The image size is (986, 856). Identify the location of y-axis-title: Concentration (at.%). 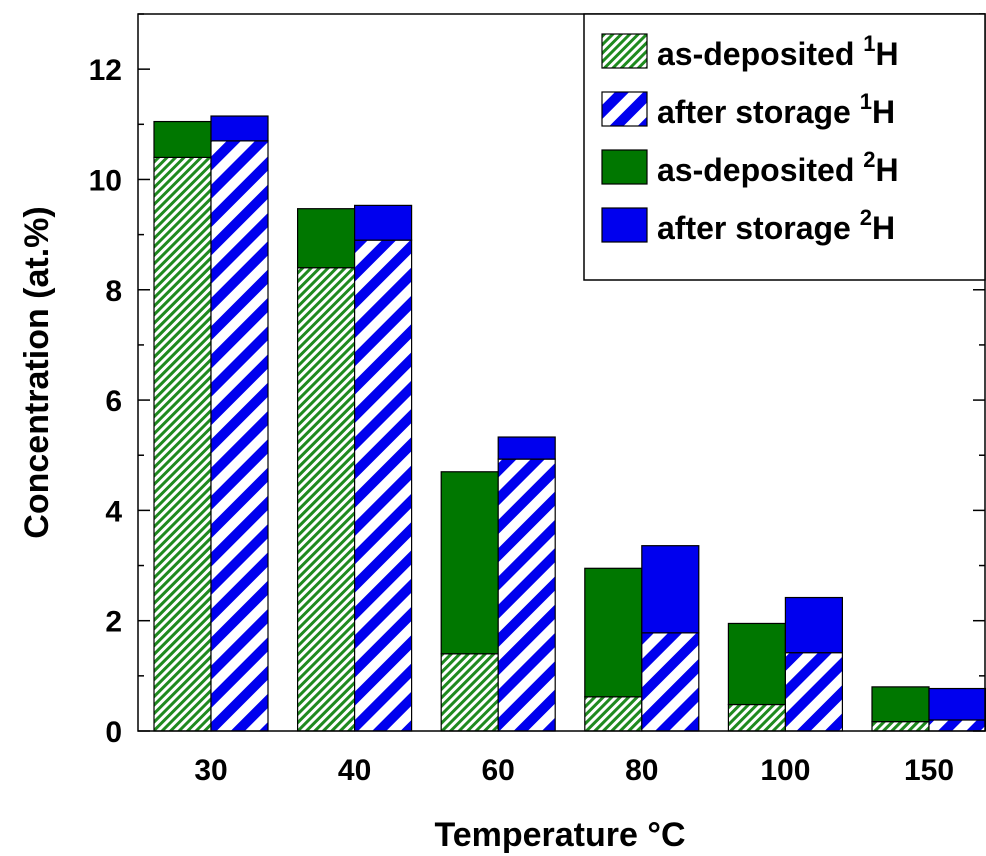
(37, 372).